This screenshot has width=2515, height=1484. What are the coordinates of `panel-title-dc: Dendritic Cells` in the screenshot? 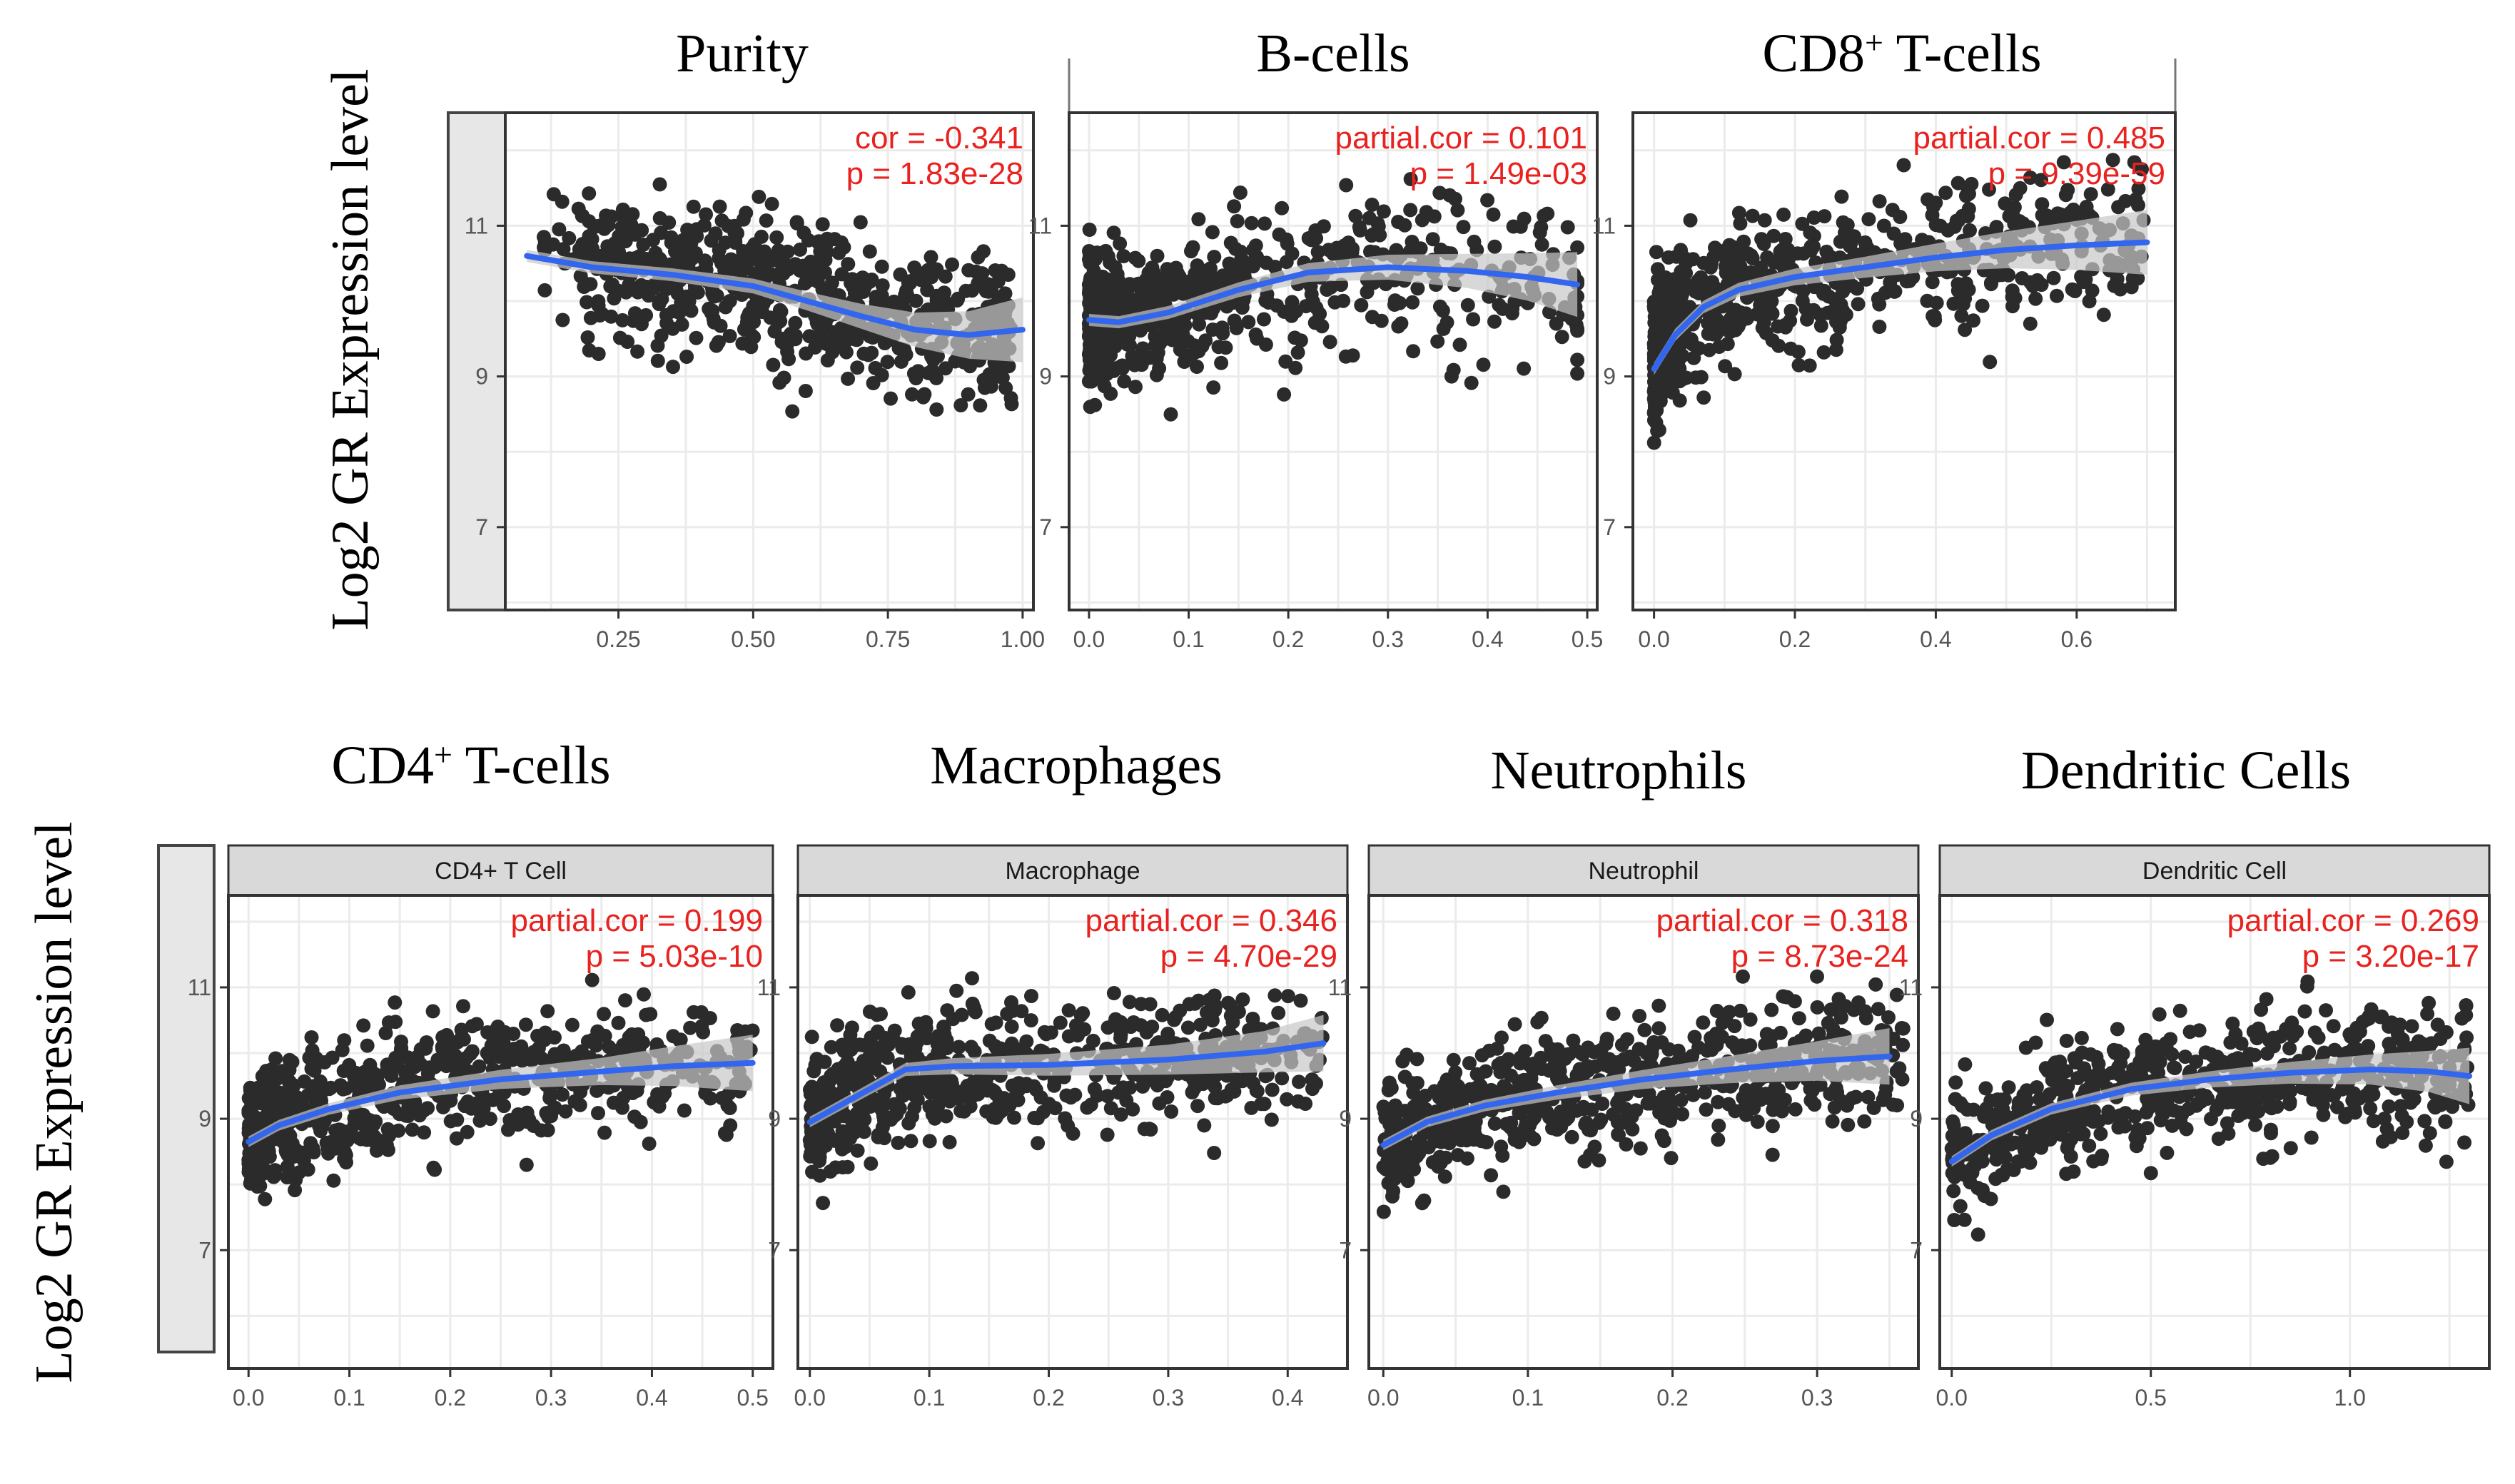 It's located at (2186, 771).